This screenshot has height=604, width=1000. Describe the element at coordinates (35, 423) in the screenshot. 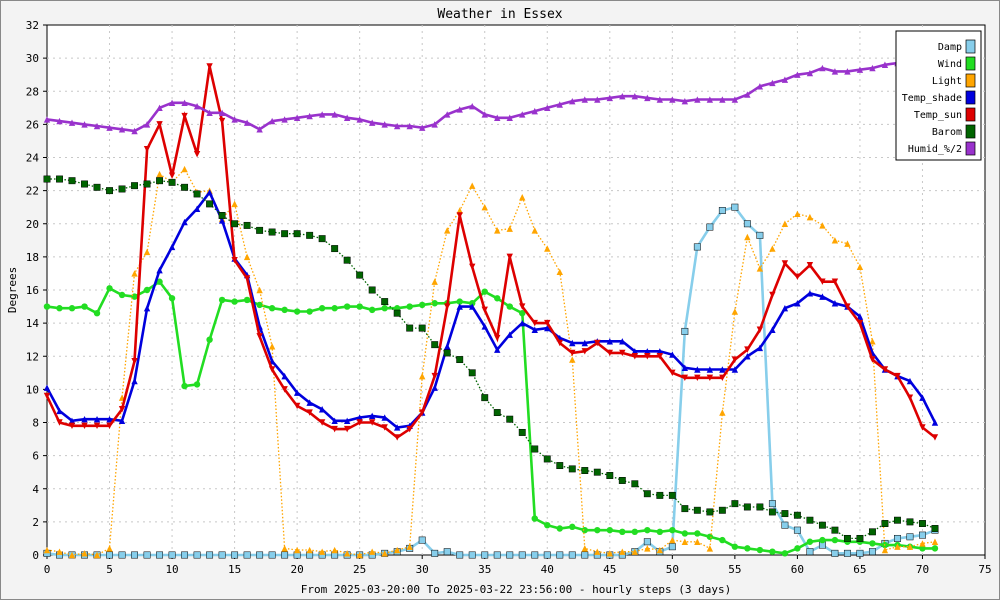

I see `y-tick-label: 8` at that location.